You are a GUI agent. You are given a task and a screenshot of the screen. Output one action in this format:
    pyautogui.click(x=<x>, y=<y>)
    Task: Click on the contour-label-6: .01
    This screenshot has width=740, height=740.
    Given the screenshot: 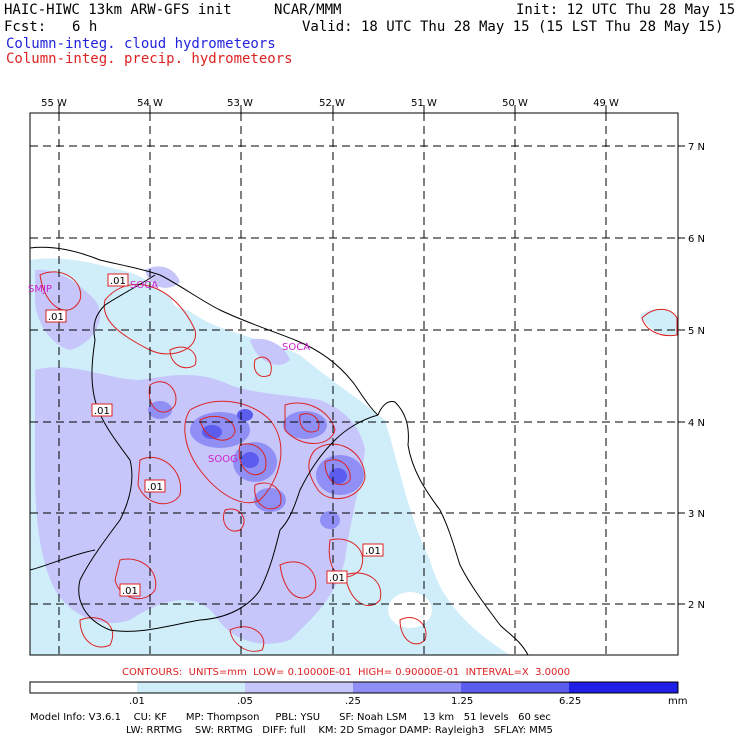 What is the action you would take?
    pyautogui.click(x=373, y=551)
    